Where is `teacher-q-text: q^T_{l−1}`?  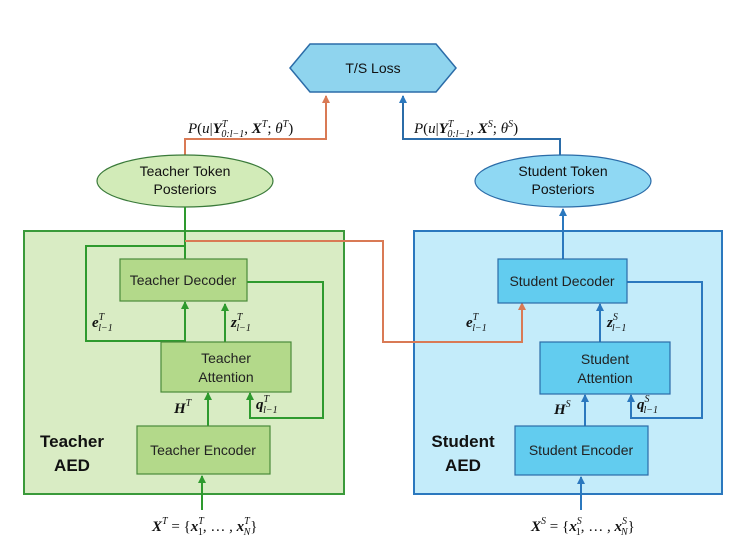 teacher-q-text: q^T_{l−1} is located at coordinates (2, 0).